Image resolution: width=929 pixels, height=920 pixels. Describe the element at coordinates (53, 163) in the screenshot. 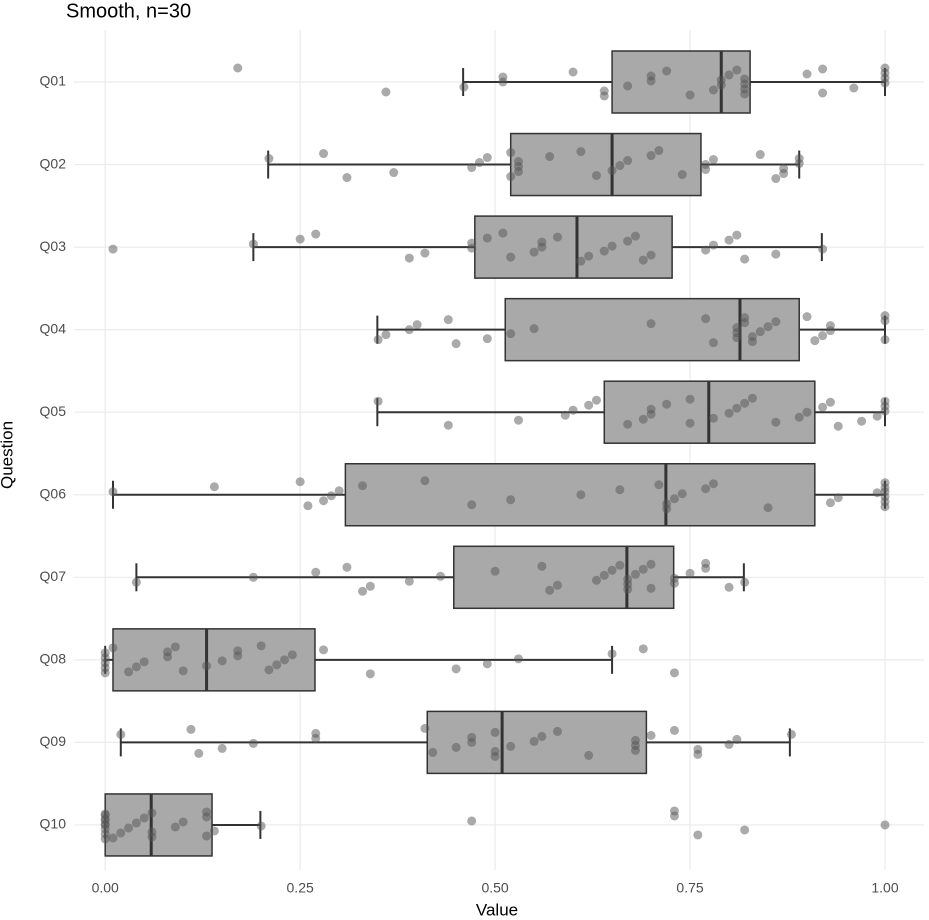

I see `y-tick-label: Q02` at that location.